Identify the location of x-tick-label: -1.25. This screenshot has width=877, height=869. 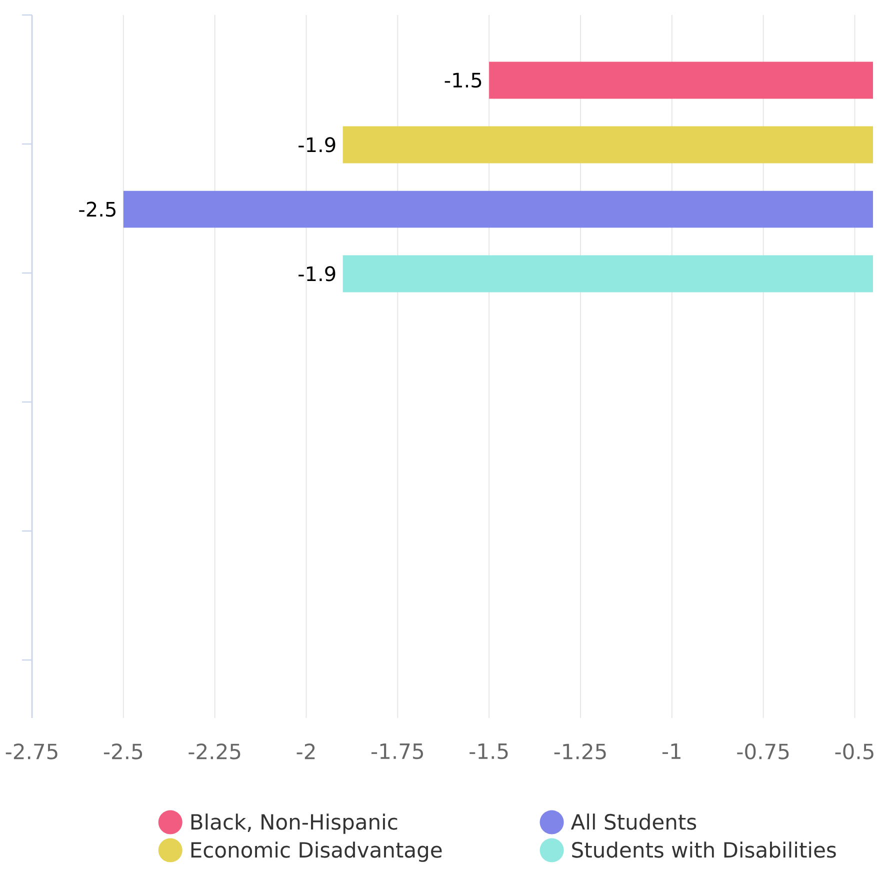
(580, 752).